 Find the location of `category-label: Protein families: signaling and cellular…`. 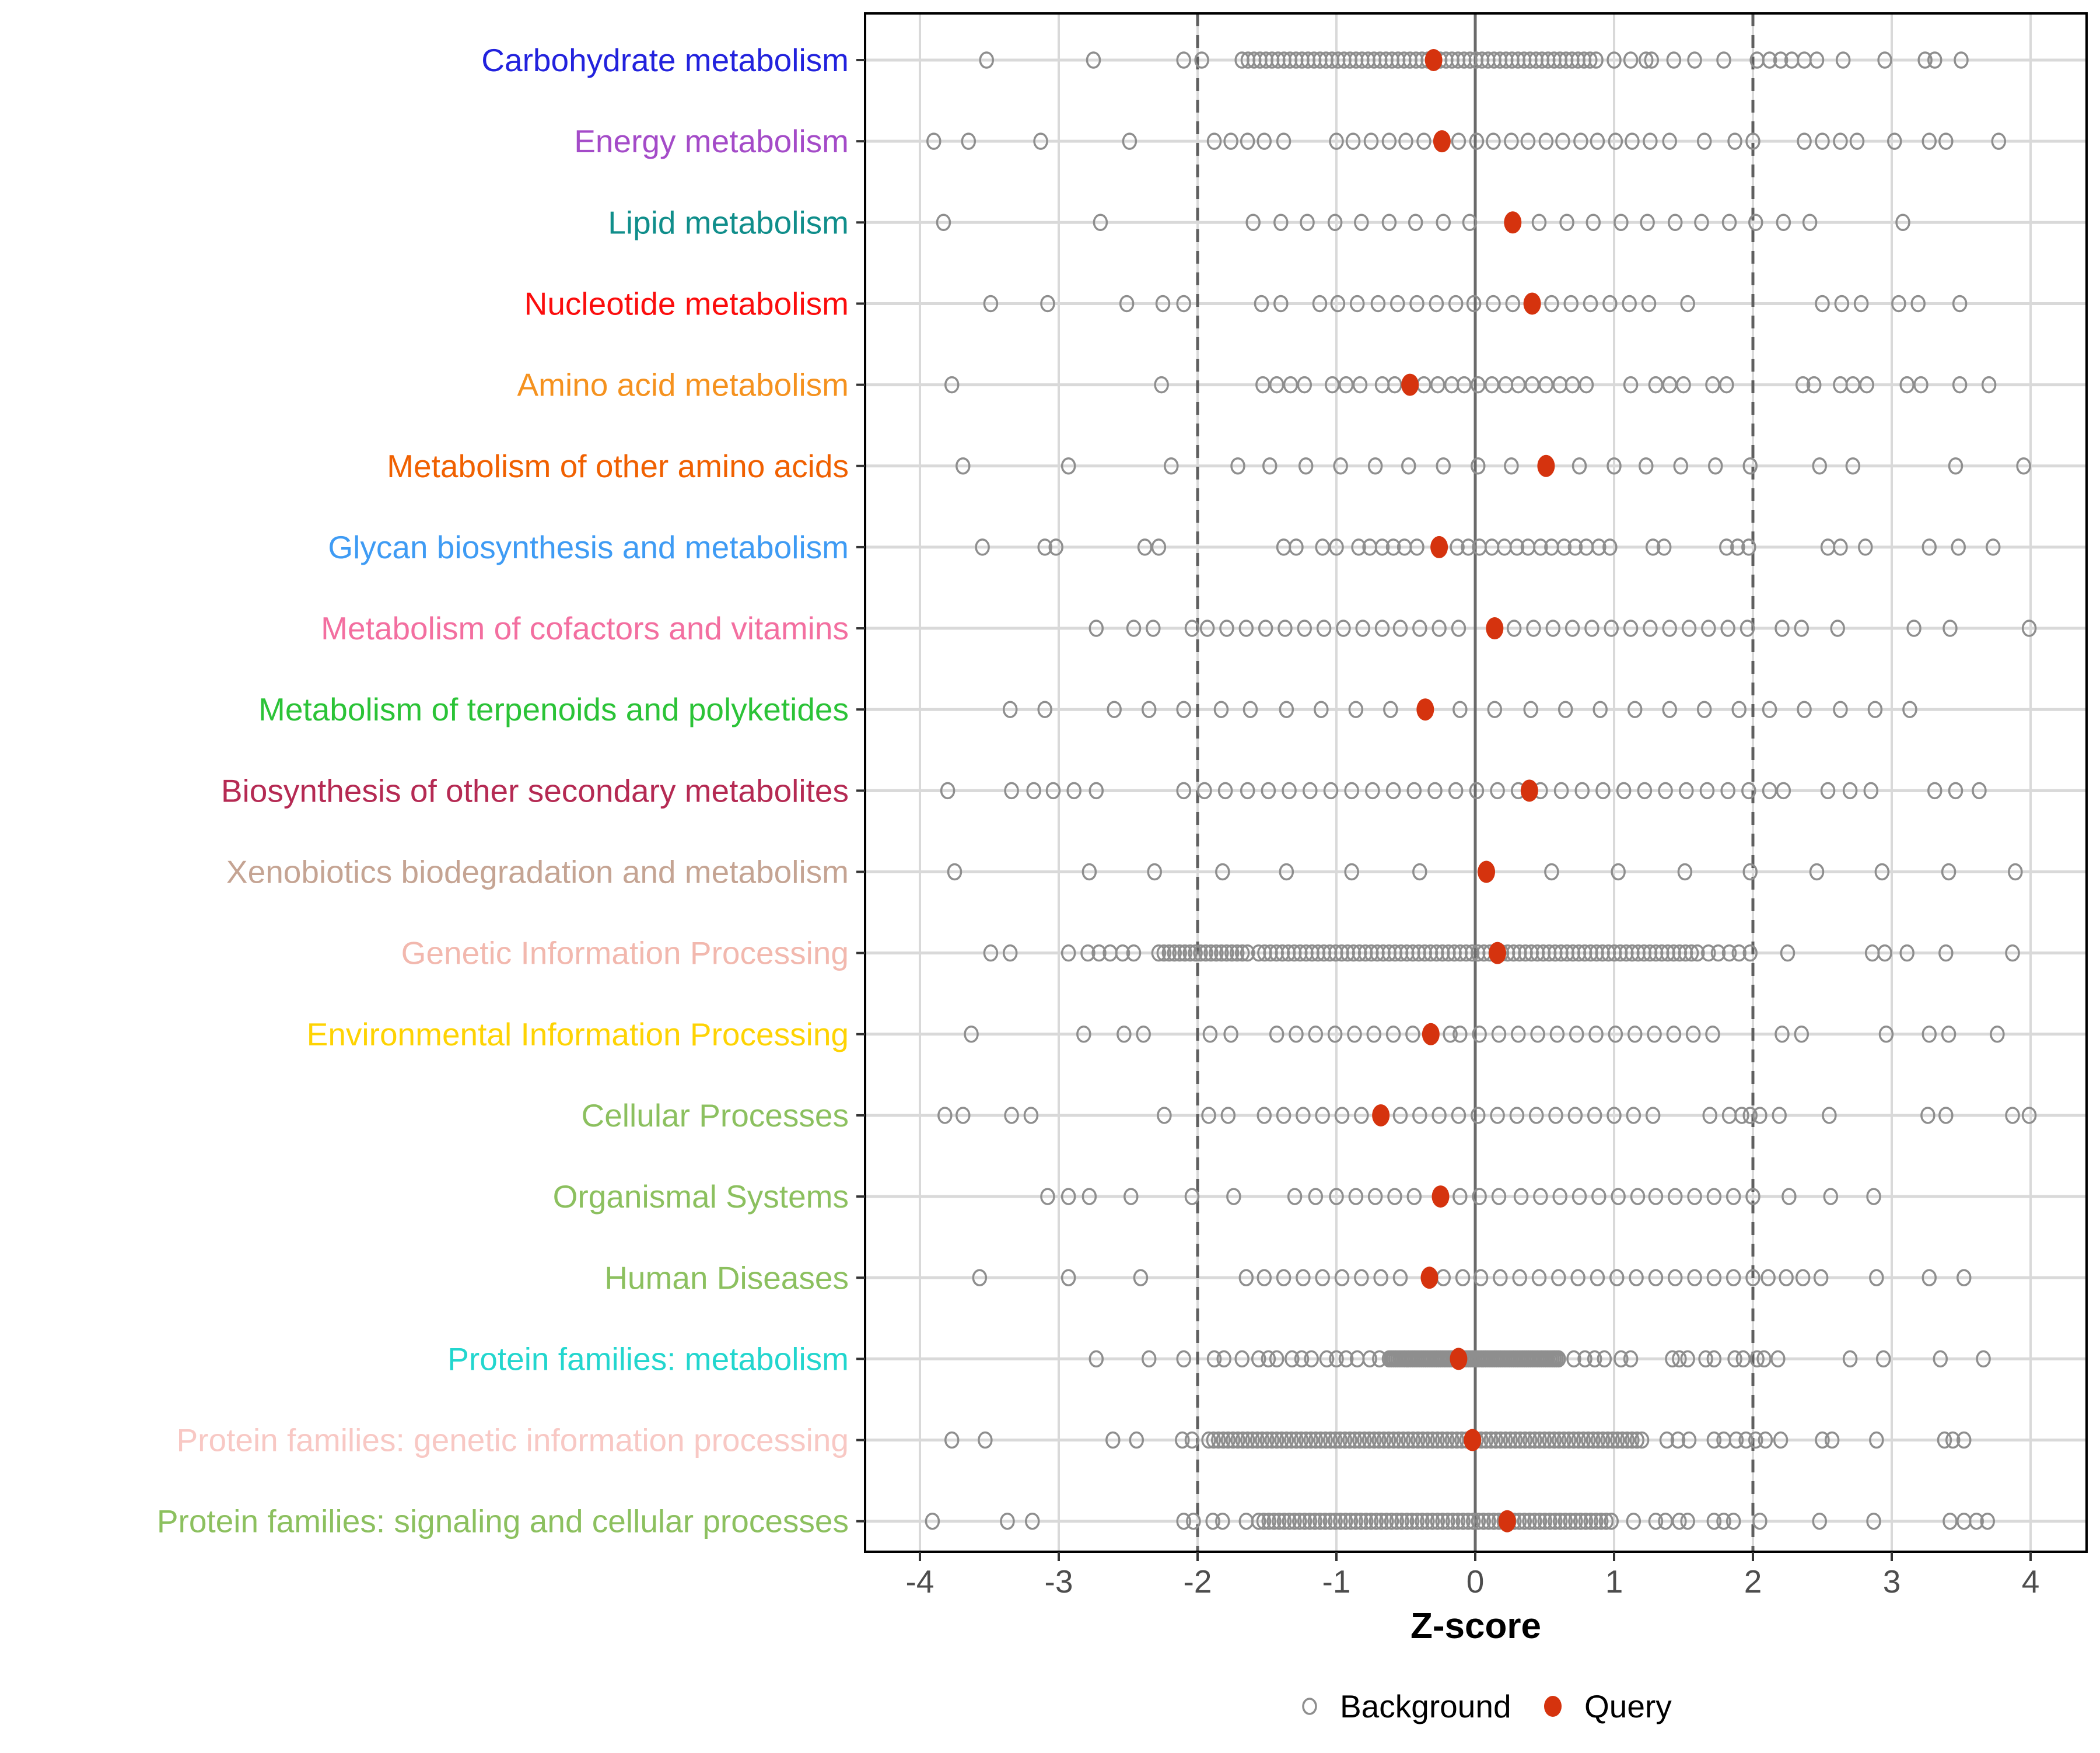

category-label: Protein families: signaling and cellular… is located at coordinates (503, 1521).